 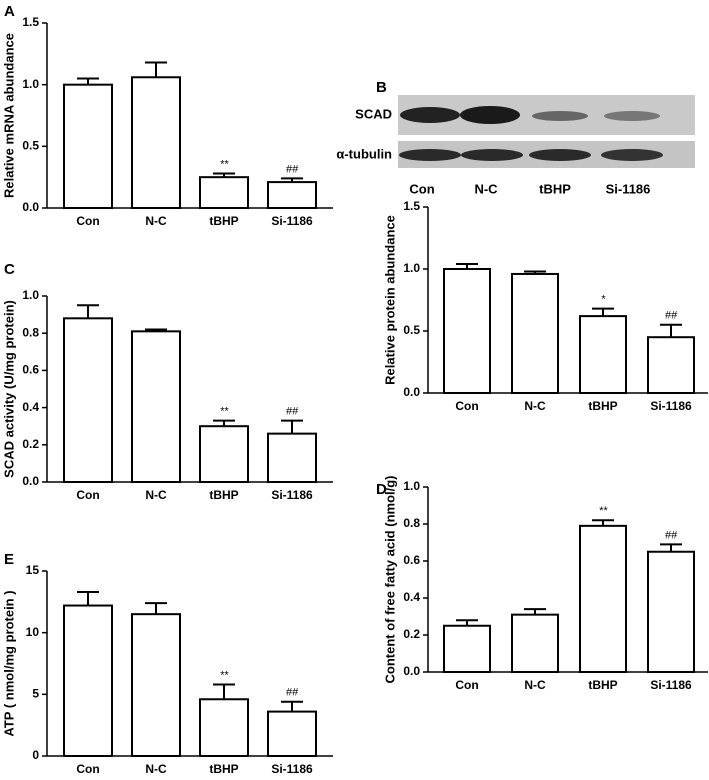 I want to click on panel-label: C, so click(x=9, y=269).